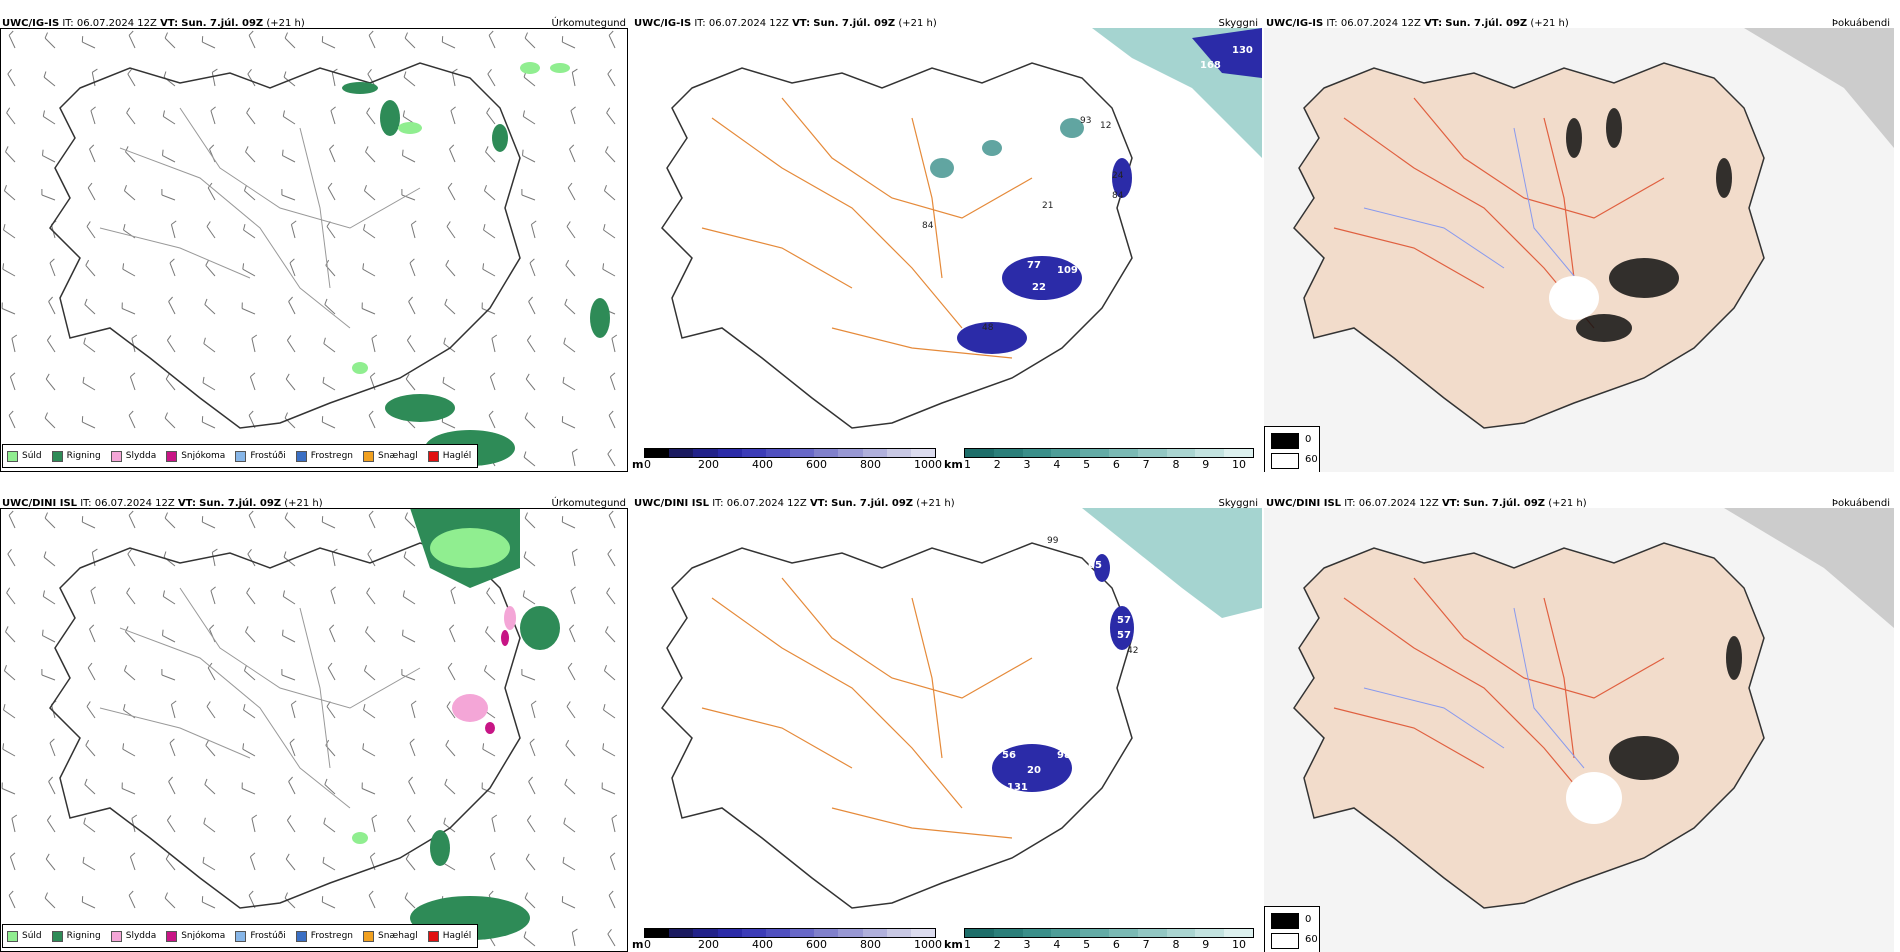 The width and height of the screenshot is (1900, 952). What do you see at coordinates (708, 944) in the screenshot?
I see `colorbar-tick: 200` at bounding box center [708, 944].